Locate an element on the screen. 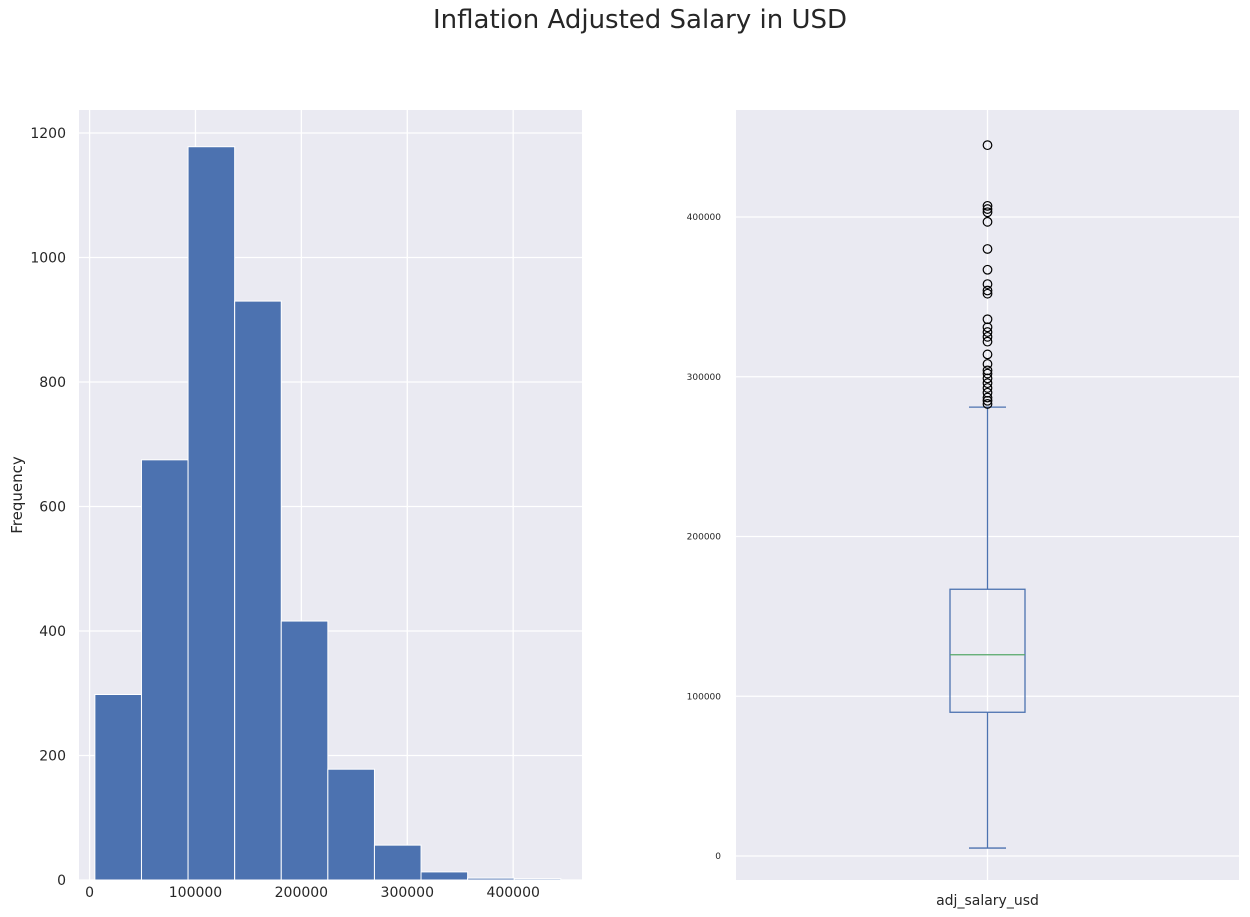 The height and width of the screenshot is (917, 1250). histogram-x-tick-label: 0 is located at coordinates (89, 893).